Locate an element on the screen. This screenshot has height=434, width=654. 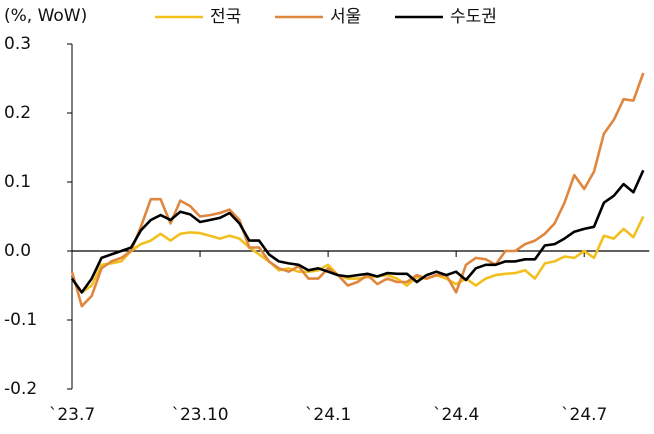
y-tick-label: 0.0 is located at coordinates (17, 251).